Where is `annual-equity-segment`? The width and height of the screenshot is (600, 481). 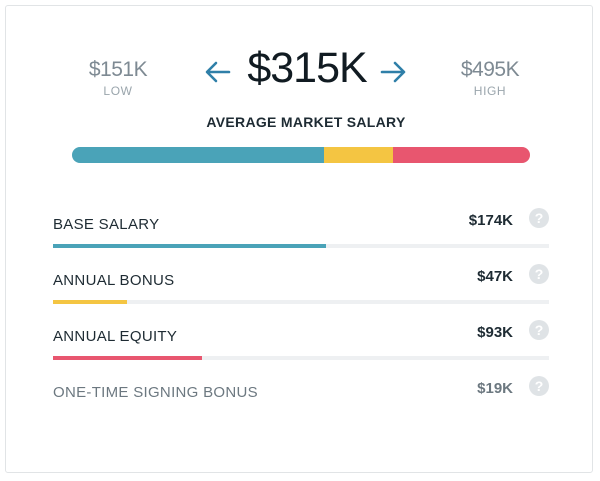
annual-equity-segment is located at coordinates (461, 155).